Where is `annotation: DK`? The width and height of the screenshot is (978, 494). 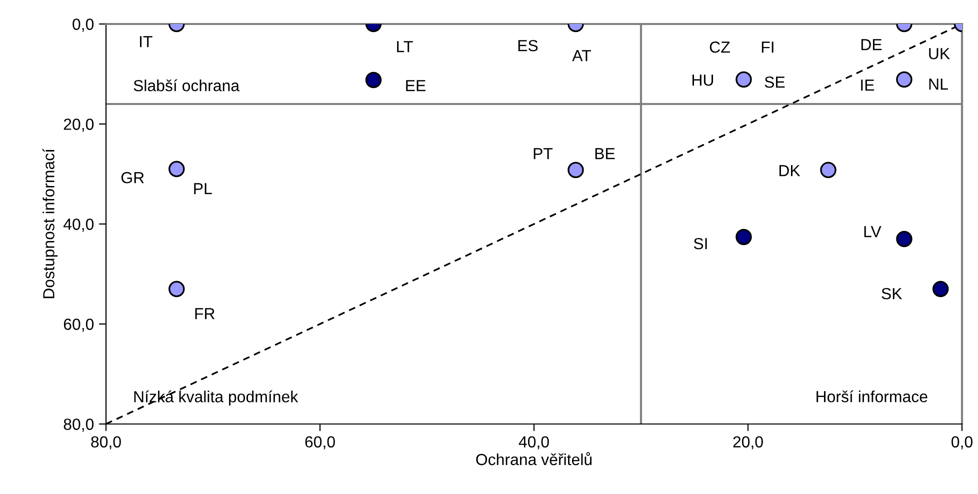 annotation: DK is located at coordinates (789, 170).